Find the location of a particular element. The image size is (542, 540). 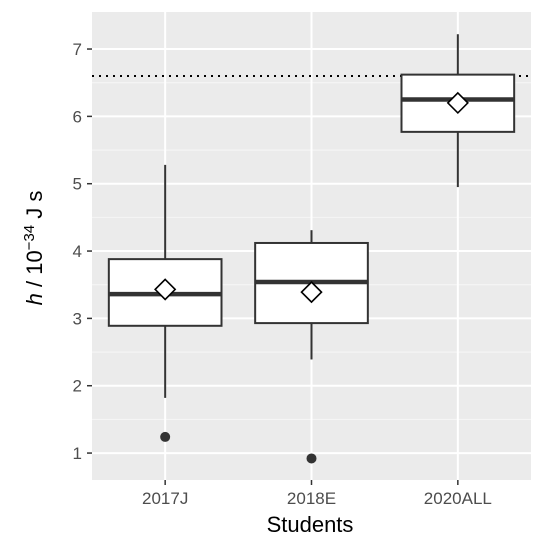

x-tick-label: 2018E is located at coordinates (311, 498).